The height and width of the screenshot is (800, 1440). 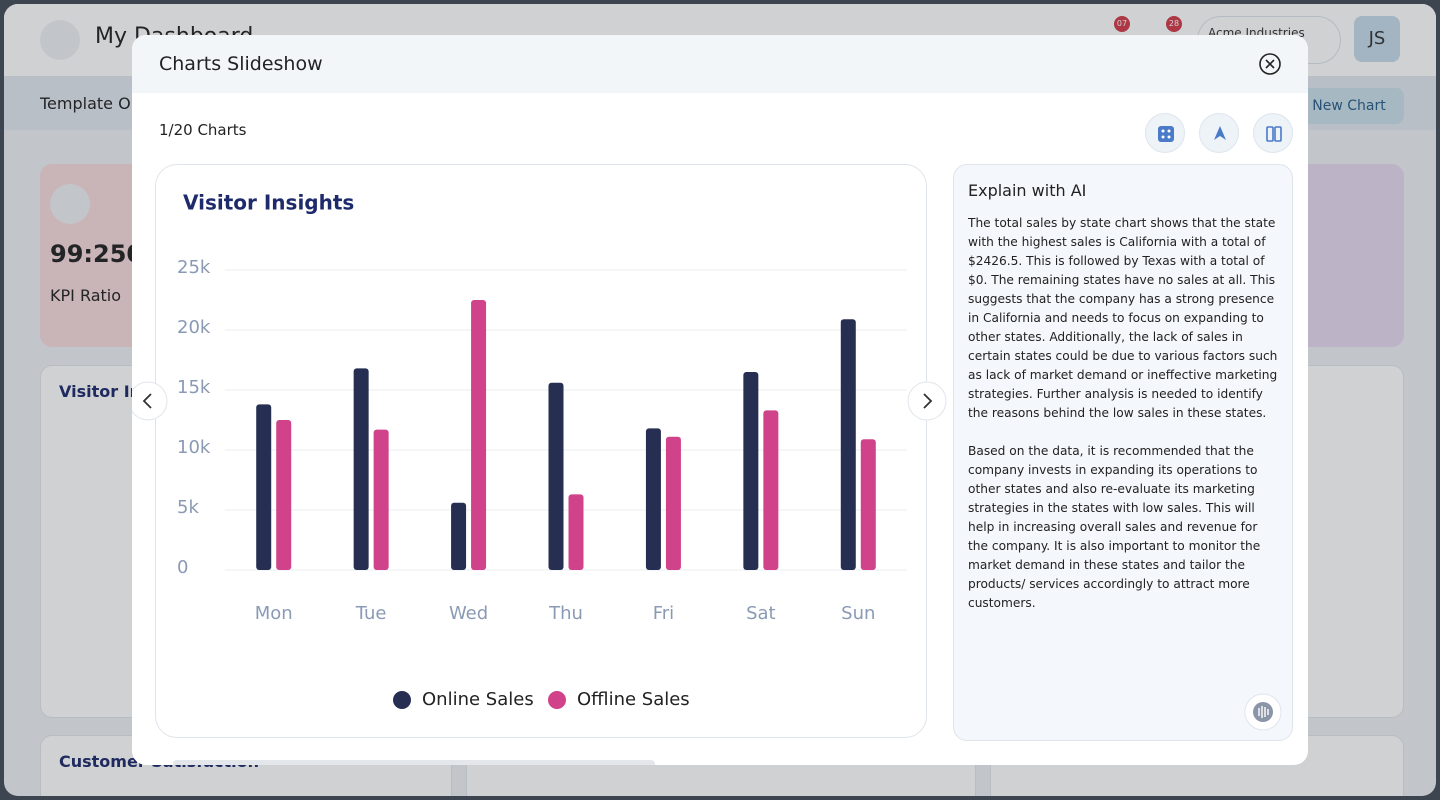 What do you see at coordinates (478, 699) in the screenshot?
I see `legend-label: Online Sales` at bounding box center [478, 699].